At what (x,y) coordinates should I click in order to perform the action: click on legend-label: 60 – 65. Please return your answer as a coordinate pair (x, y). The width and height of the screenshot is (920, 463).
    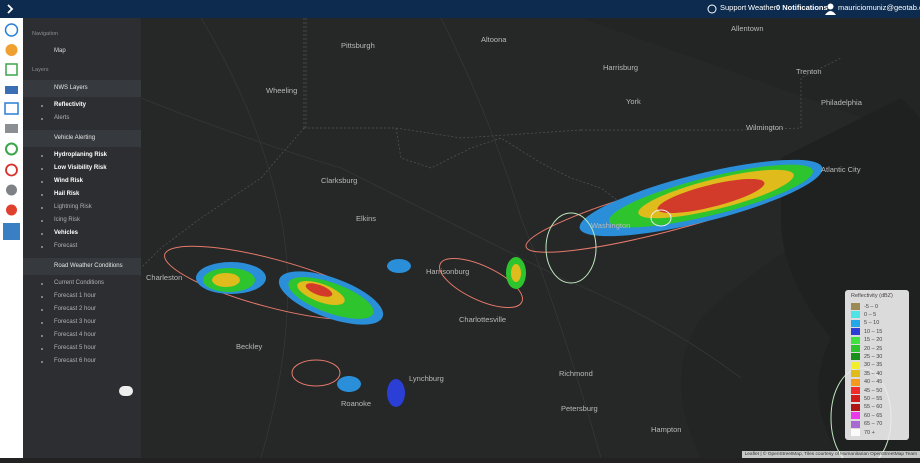
    Looking at the image, I should click on (873, 415).